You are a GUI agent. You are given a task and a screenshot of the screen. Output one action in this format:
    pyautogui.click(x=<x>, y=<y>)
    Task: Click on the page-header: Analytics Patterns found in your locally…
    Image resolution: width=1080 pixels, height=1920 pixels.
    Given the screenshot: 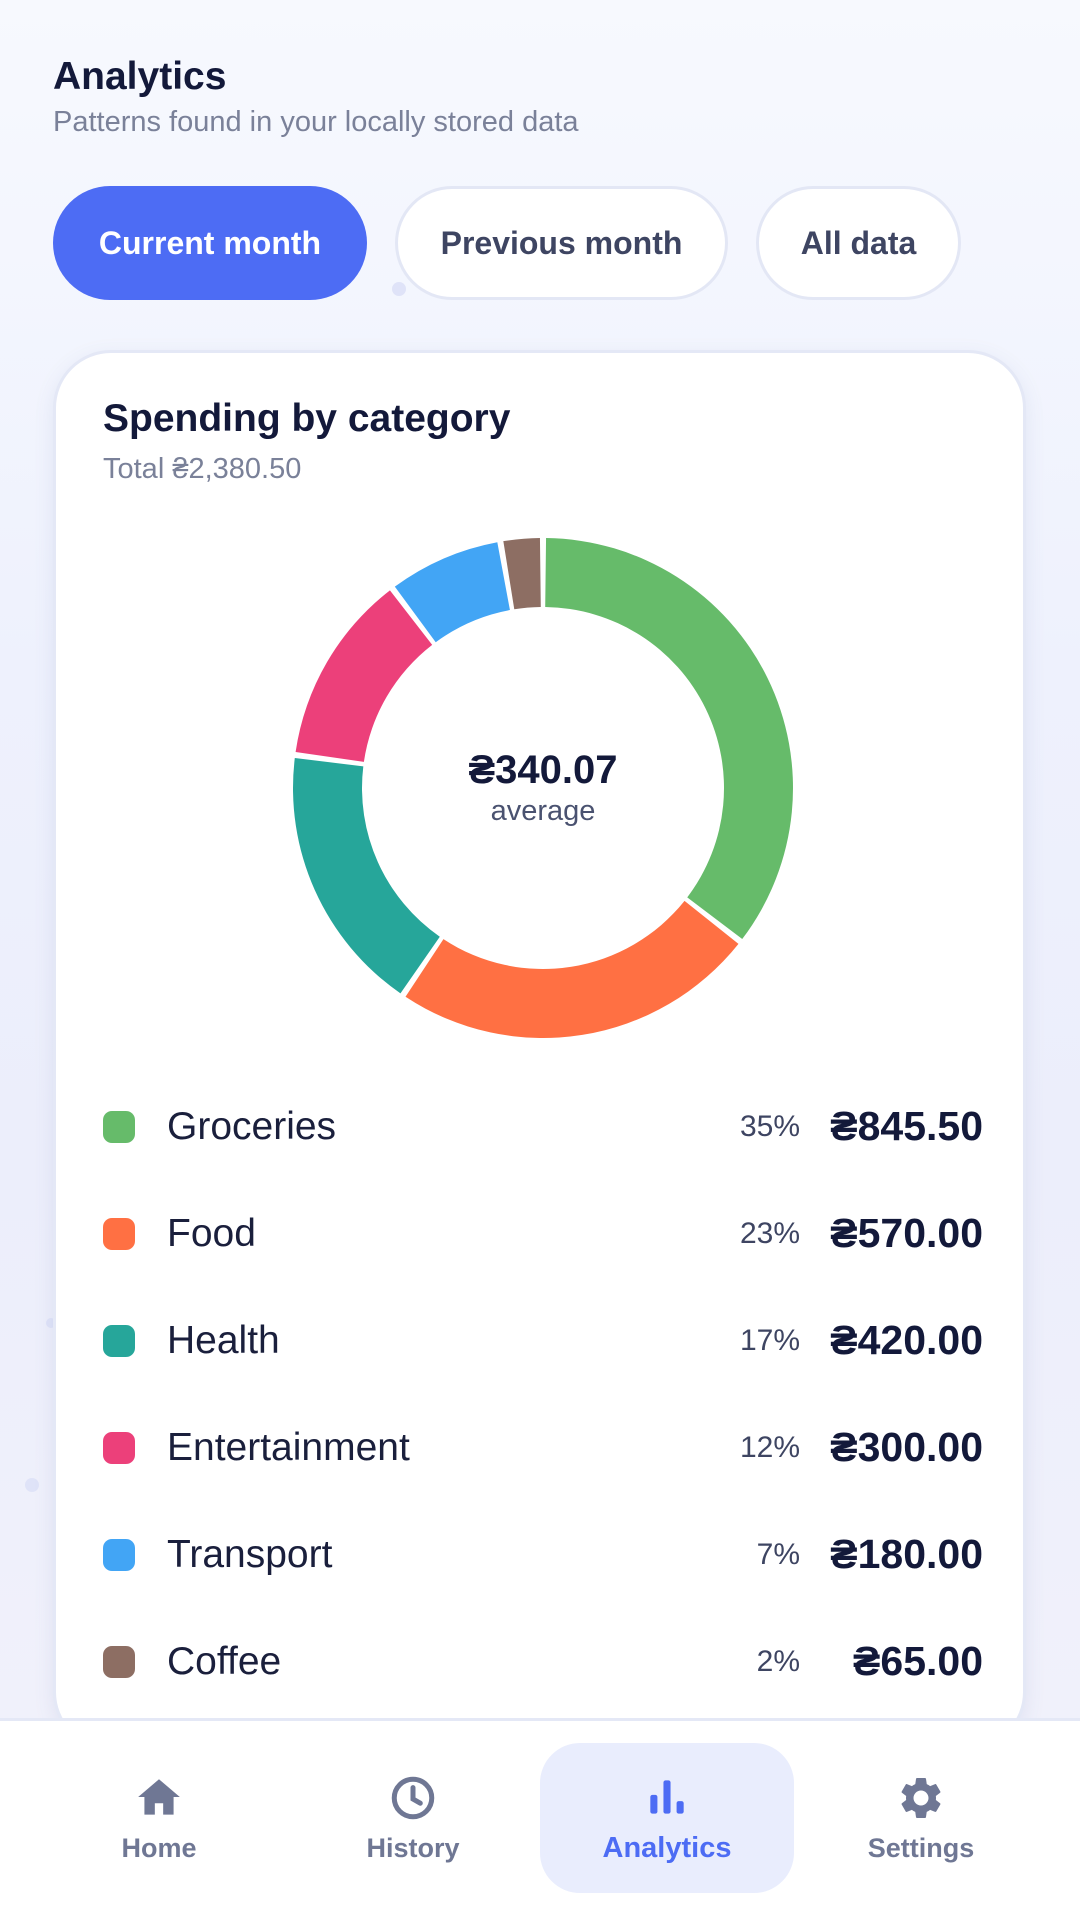 What is the action you would take?
    pyautogui.click(x=316, y=97)
    